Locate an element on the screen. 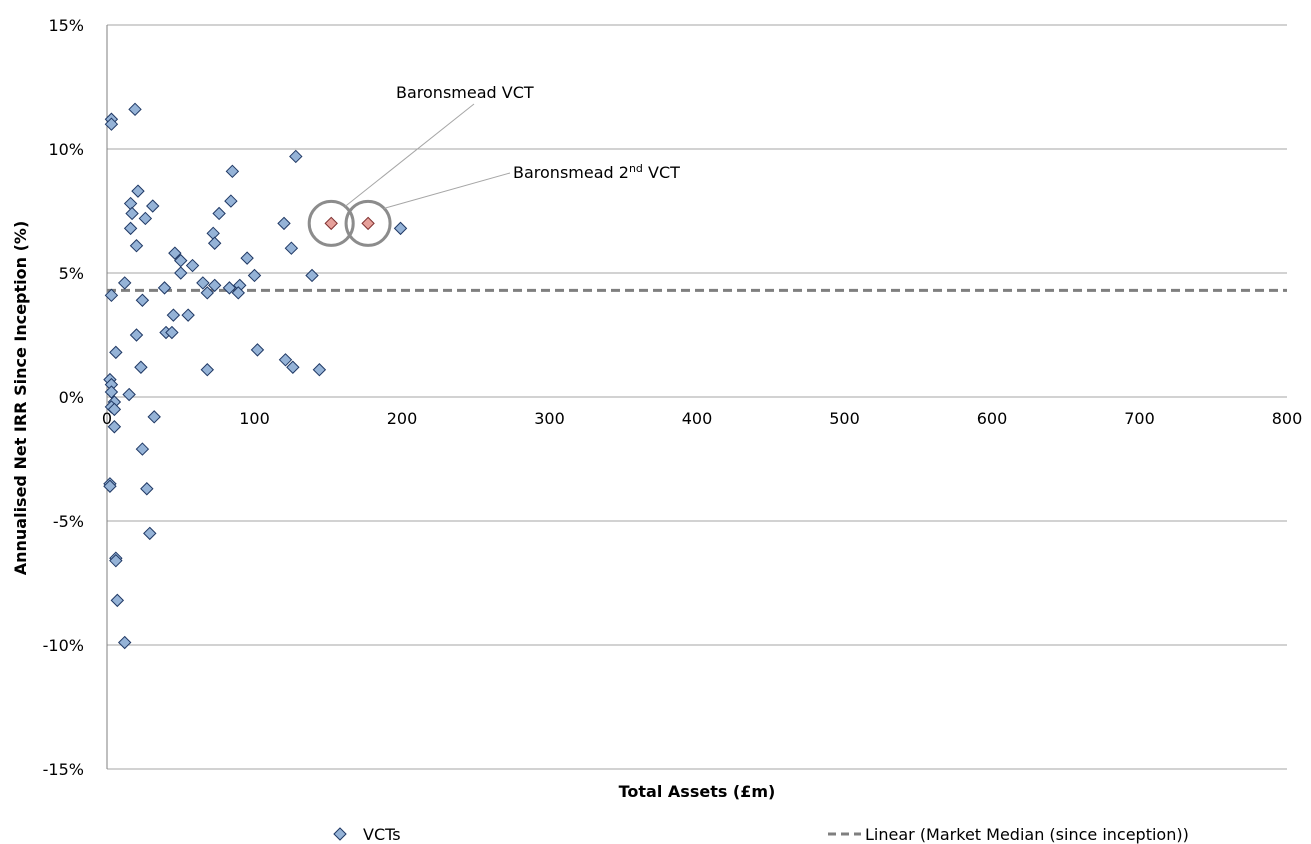  y-tick-label: -15% is located at coordinates (63, 769).